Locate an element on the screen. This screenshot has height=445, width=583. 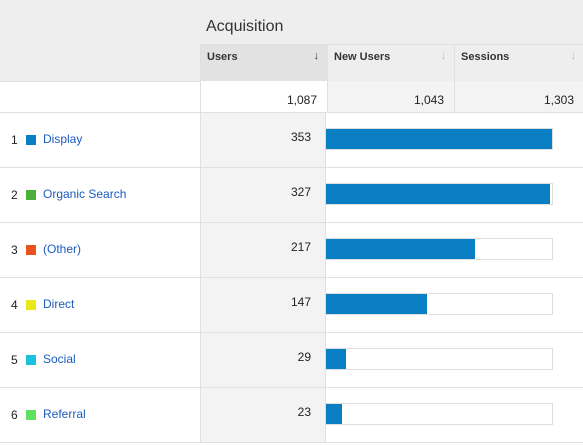
row-rank: 1 is located at coordinates (14, 140).